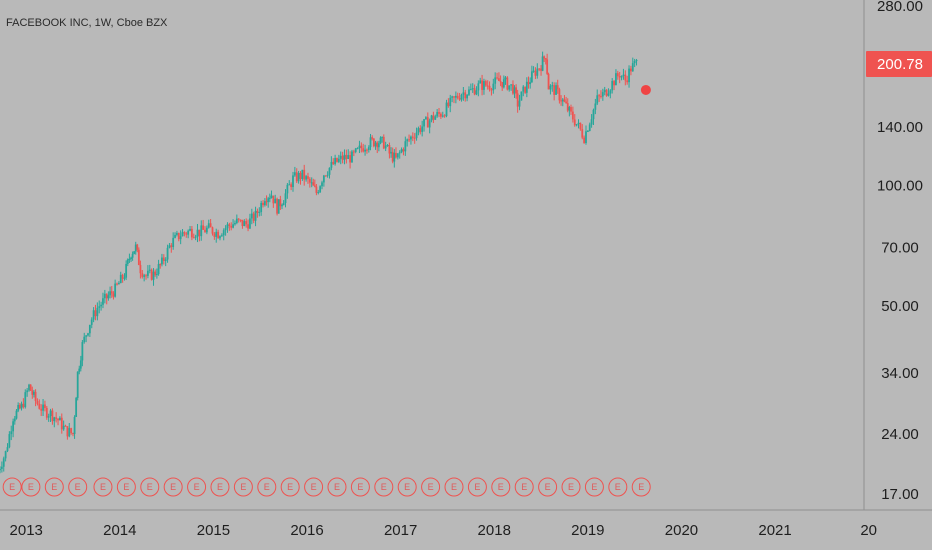 The image size is (932, 550). What do you see at coordinates (645, 89) in the screenshot?
I see `projection-marker` at bounding box center [645, 89].